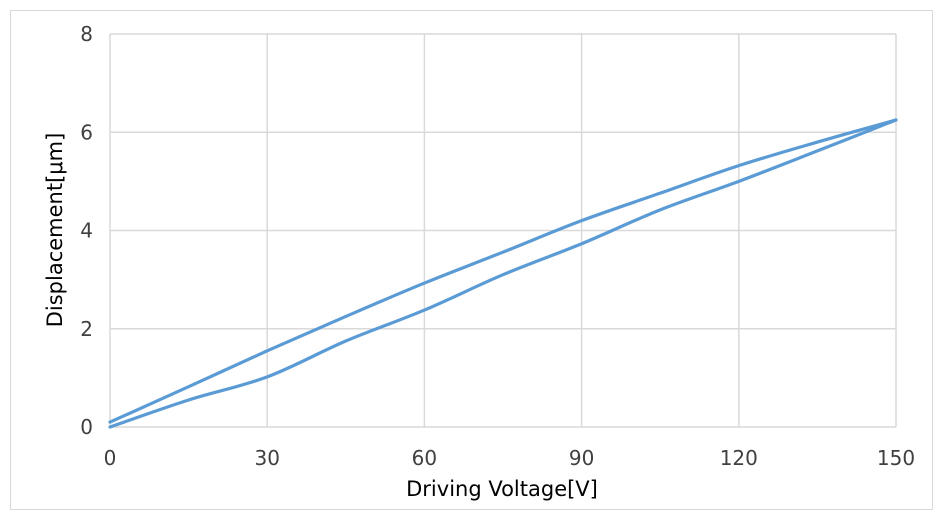  What do you see at coordinates (896, 458) in the screenshot?
I see `x-tick-label: 150` at bounding box center [896, 458].